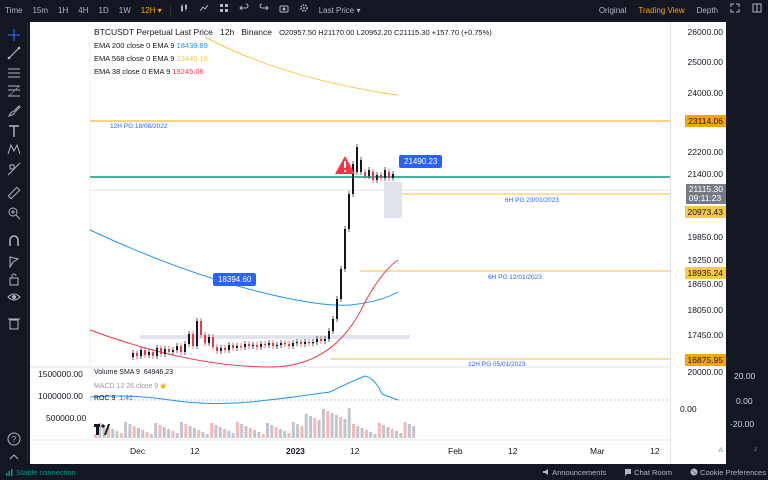  I want to click on interval-1d-button: 1D, so click(103, 10).